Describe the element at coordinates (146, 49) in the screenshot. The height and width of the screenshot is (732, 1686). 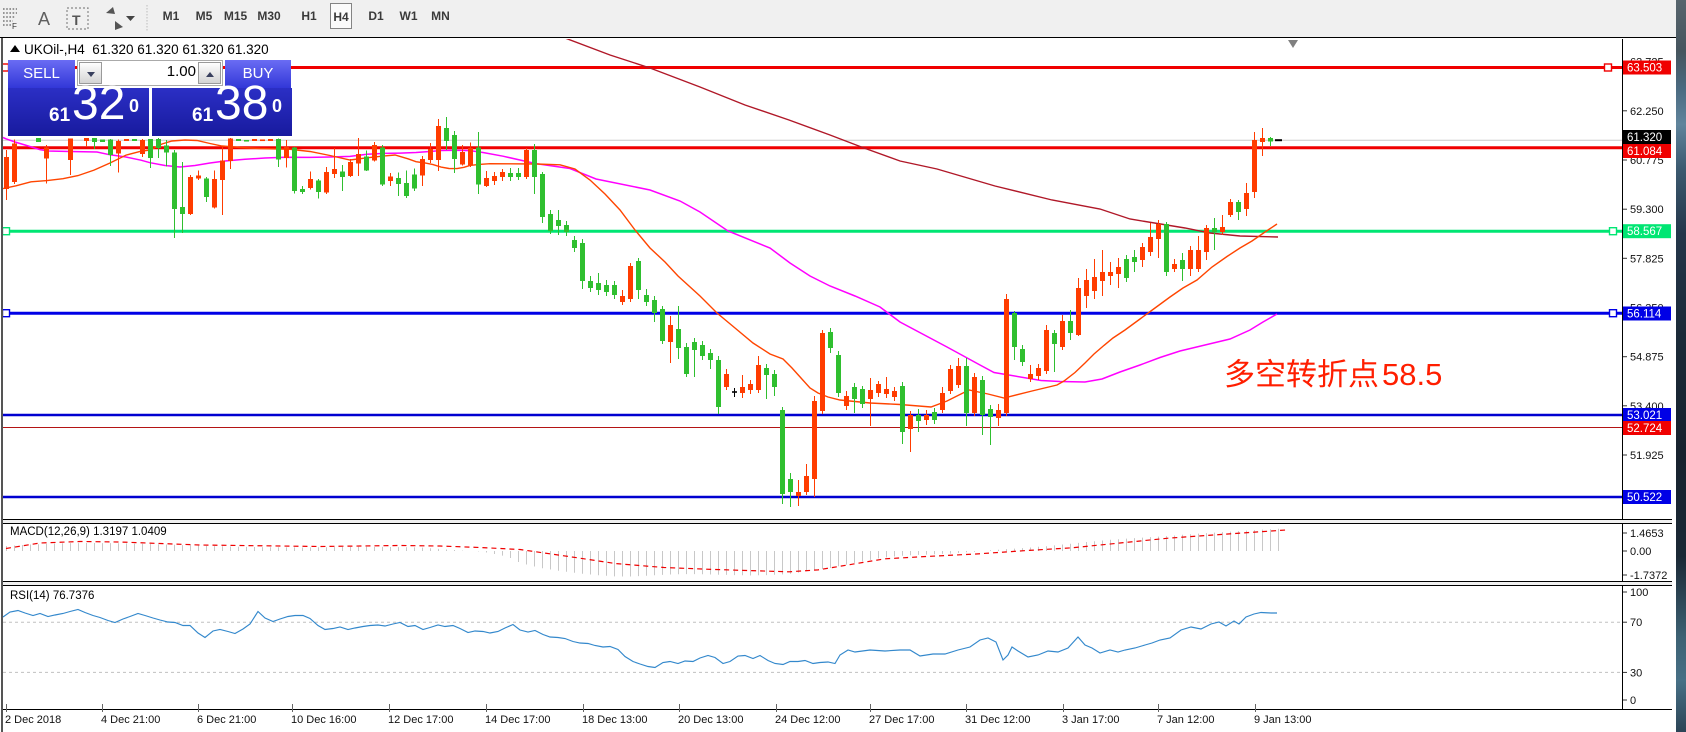
I see `svg-text:UKOil-,H4 61.320 61.320 61.32: UKOil-,H4 61.320 61.320 61.320 61.320` at that location.